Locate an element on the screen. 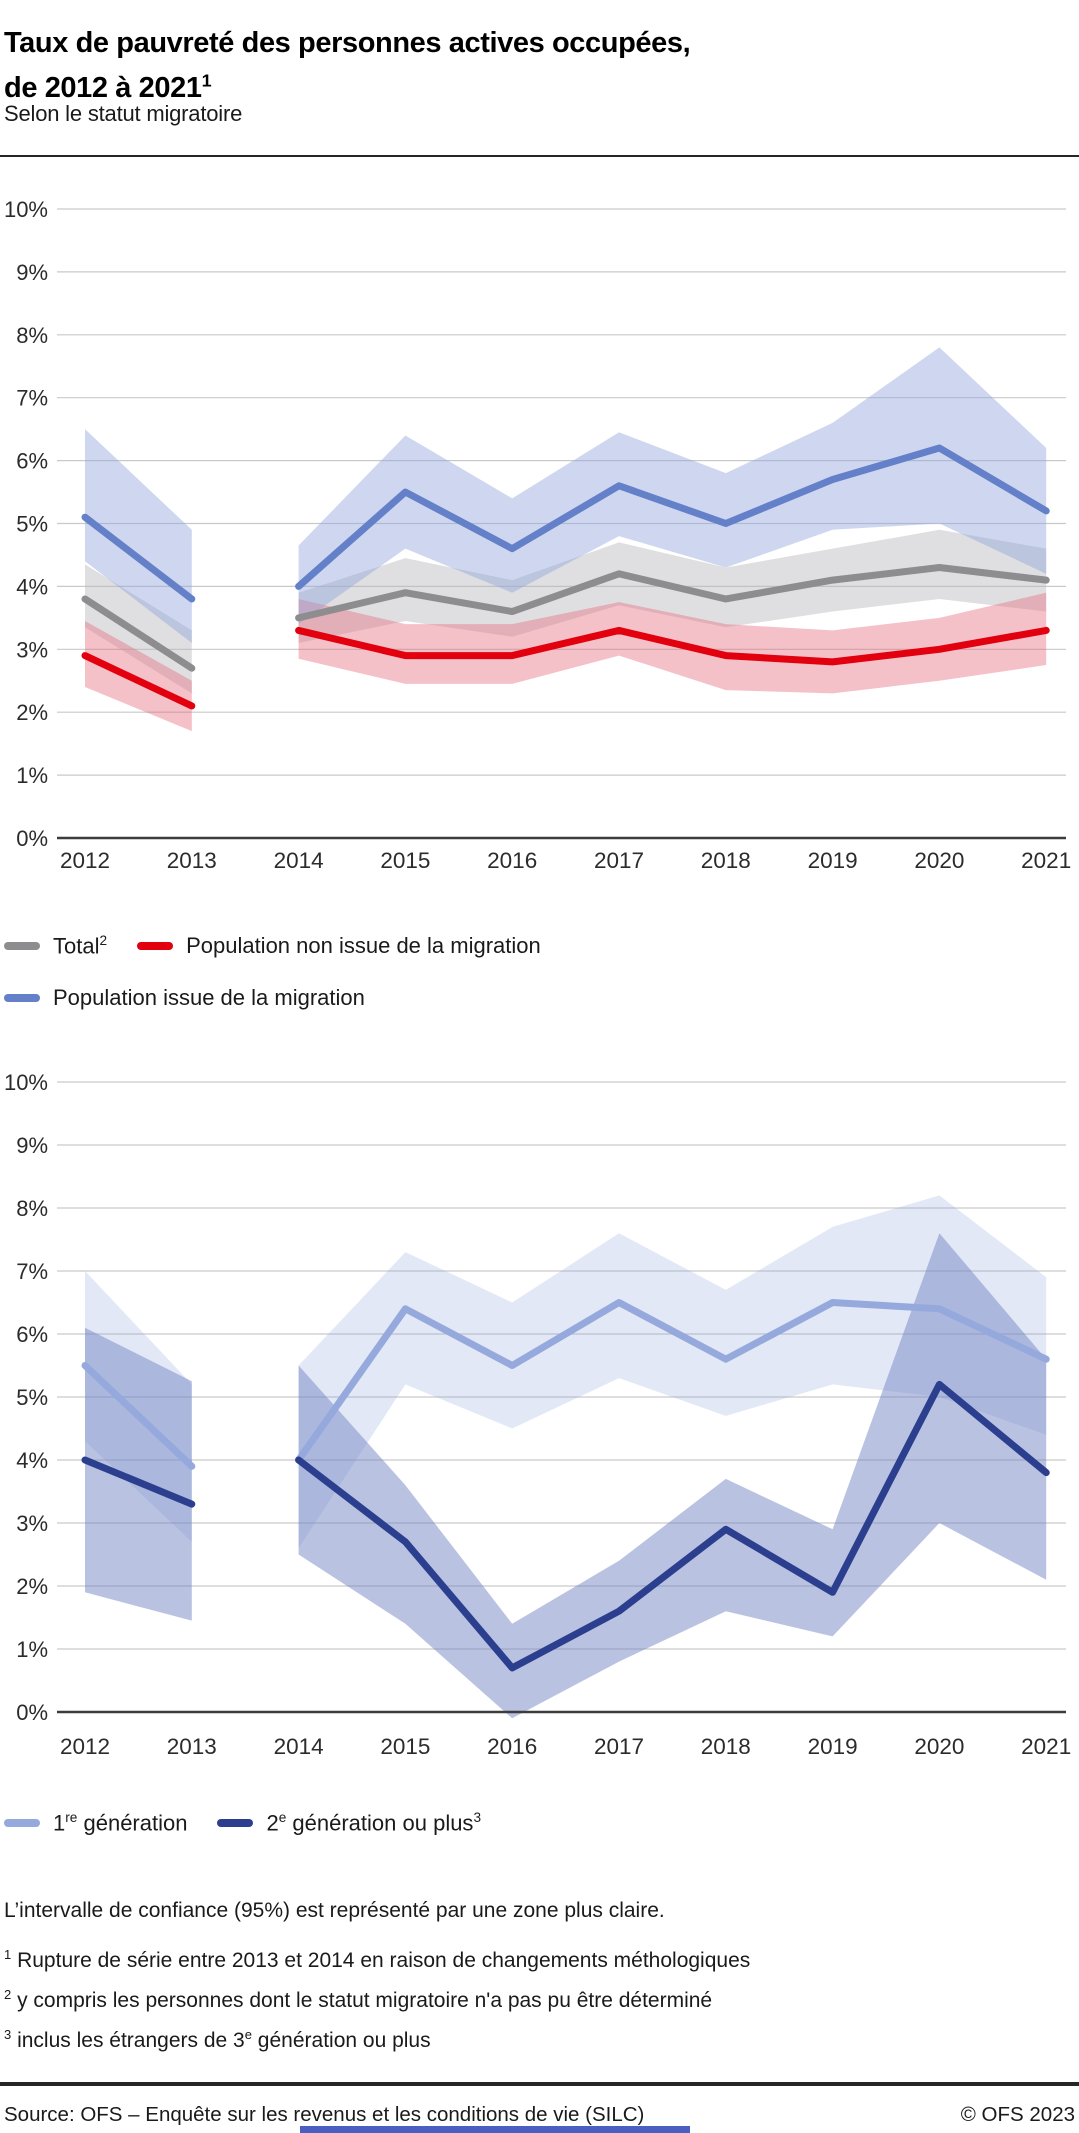 The width and height of the screenshot is (1079, 2133). bottom-blue-bar is located at coordinates (495, 2129).